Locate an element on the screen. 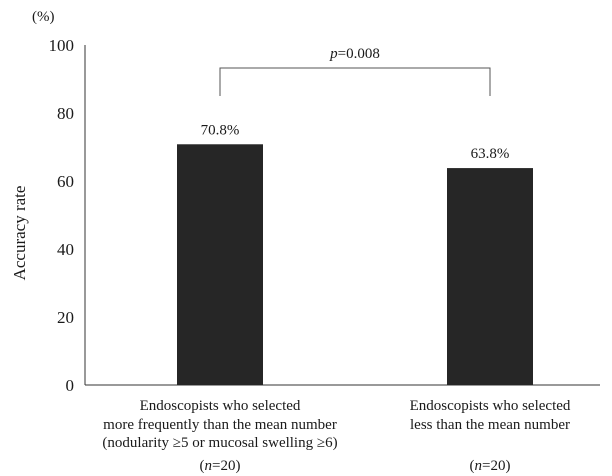  y-tick-label: 20 is located at coordinates (65, 317).